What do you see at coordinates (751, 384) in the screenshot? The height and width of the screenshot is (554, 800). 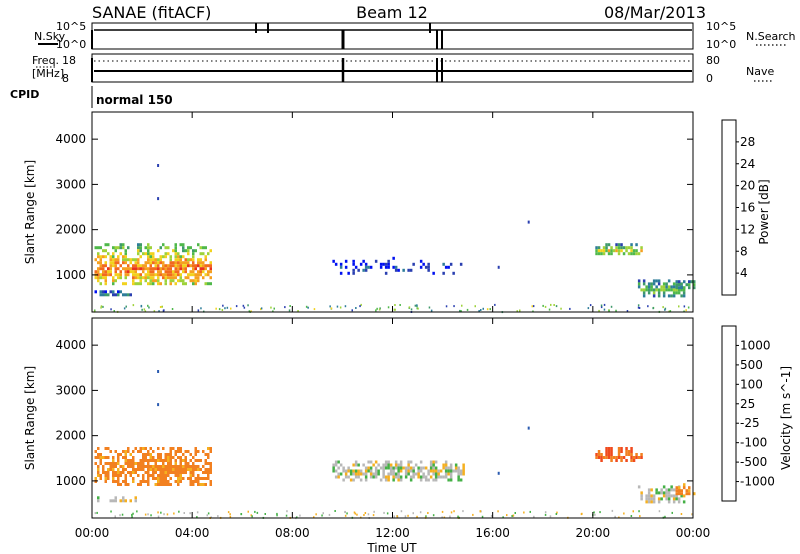 I see `velocity-colorbar-tick: 100` at bounding box center [751, 384].